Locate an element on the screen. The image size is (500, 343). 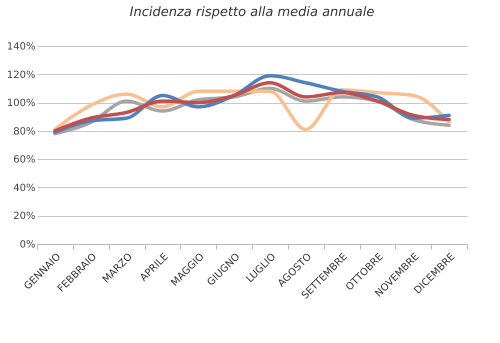
y-tick-label: 80% is located at coordinates (24, 132).